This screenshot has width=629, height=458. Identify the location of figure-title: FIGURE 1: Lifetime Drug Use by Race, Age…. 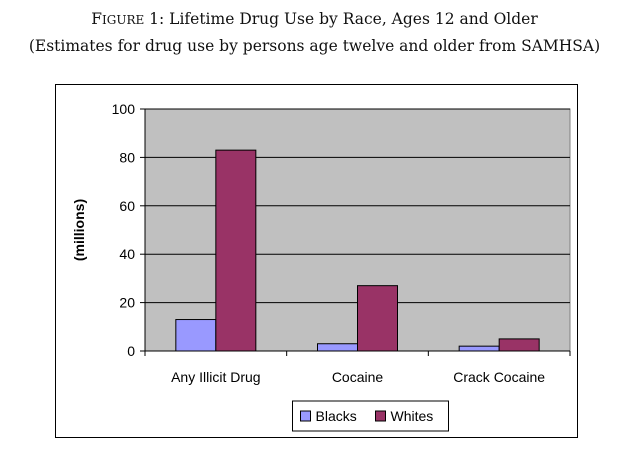
(314, 19).